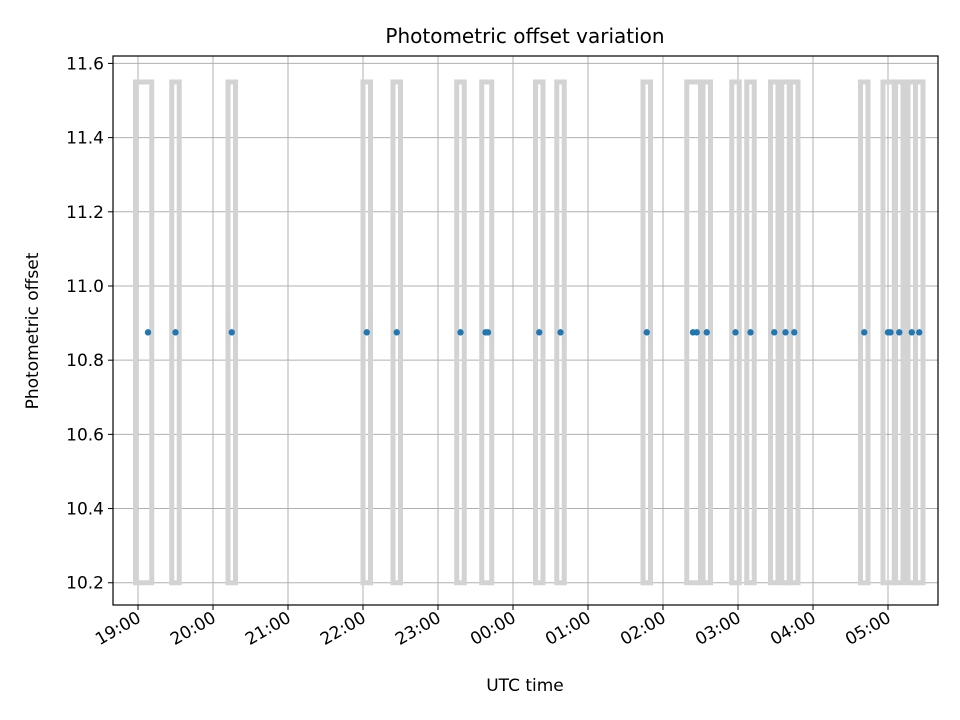  I want to click on y-axis-ticks: 10.2 10.4 10.6 10.8 11.0 11.2 11.4 11.6, so click(89, 324).